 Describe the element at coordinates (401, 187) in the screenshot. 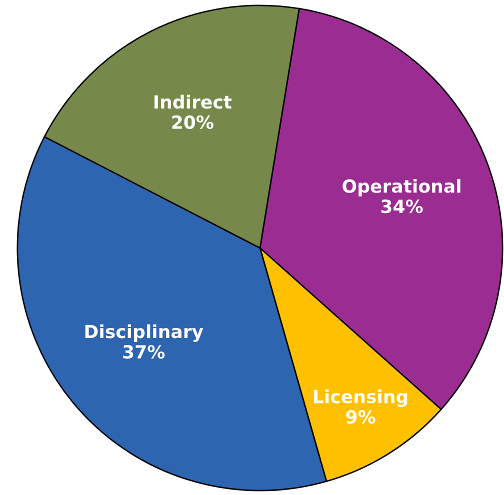

I see `slice-label: Operational` at that location.